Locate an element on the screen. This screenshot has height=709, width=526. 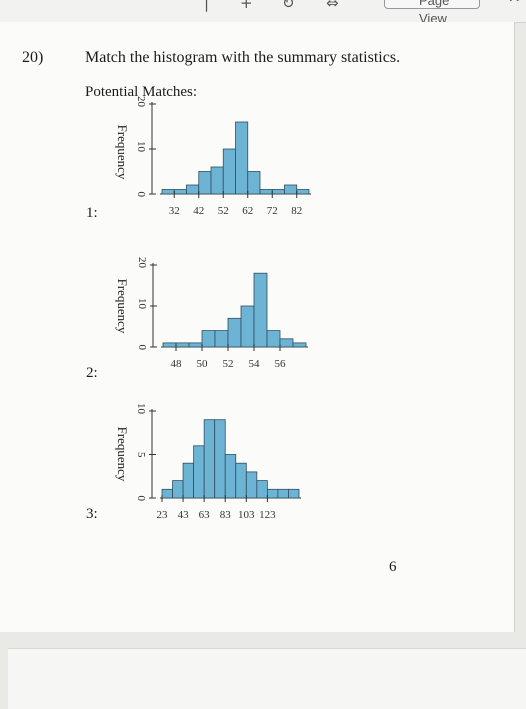
choice-label-1: 1: is located at coordinates (92, 213).